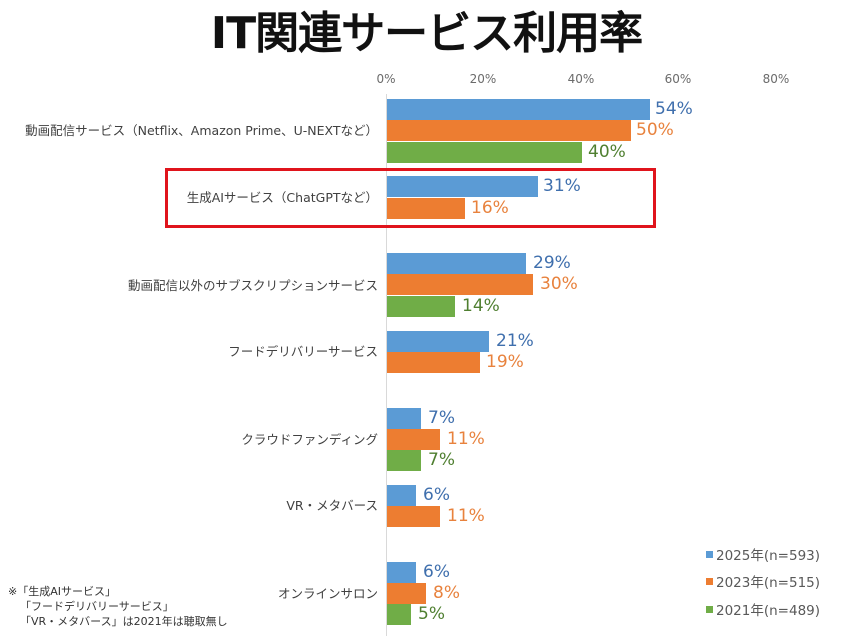  Describe the element at coordinates (436, 572) in the screenshot. I see `value-label-2025-online-salon: 6%` at that location.